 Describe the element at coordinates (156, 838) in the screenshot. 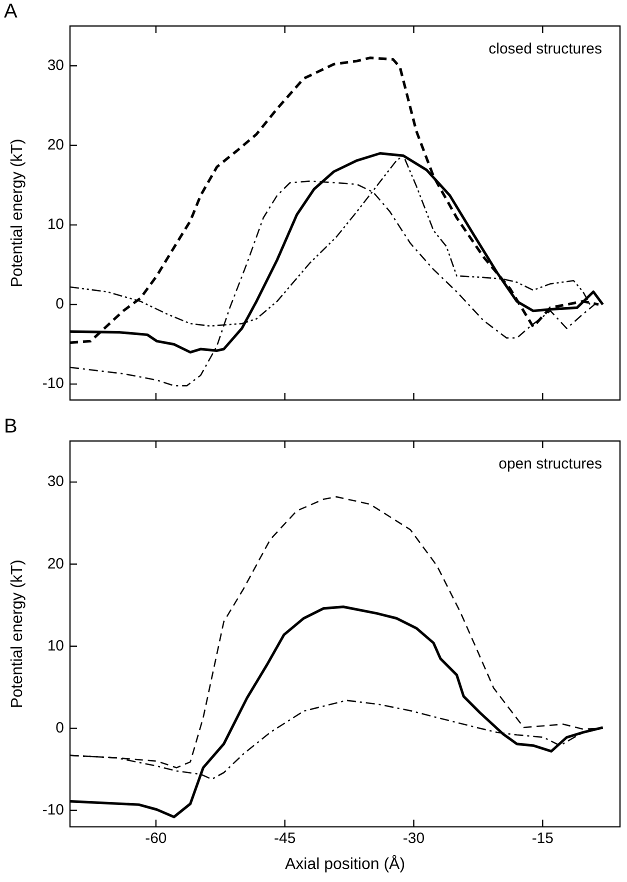

I see `x-tick-label: -60` at that location.